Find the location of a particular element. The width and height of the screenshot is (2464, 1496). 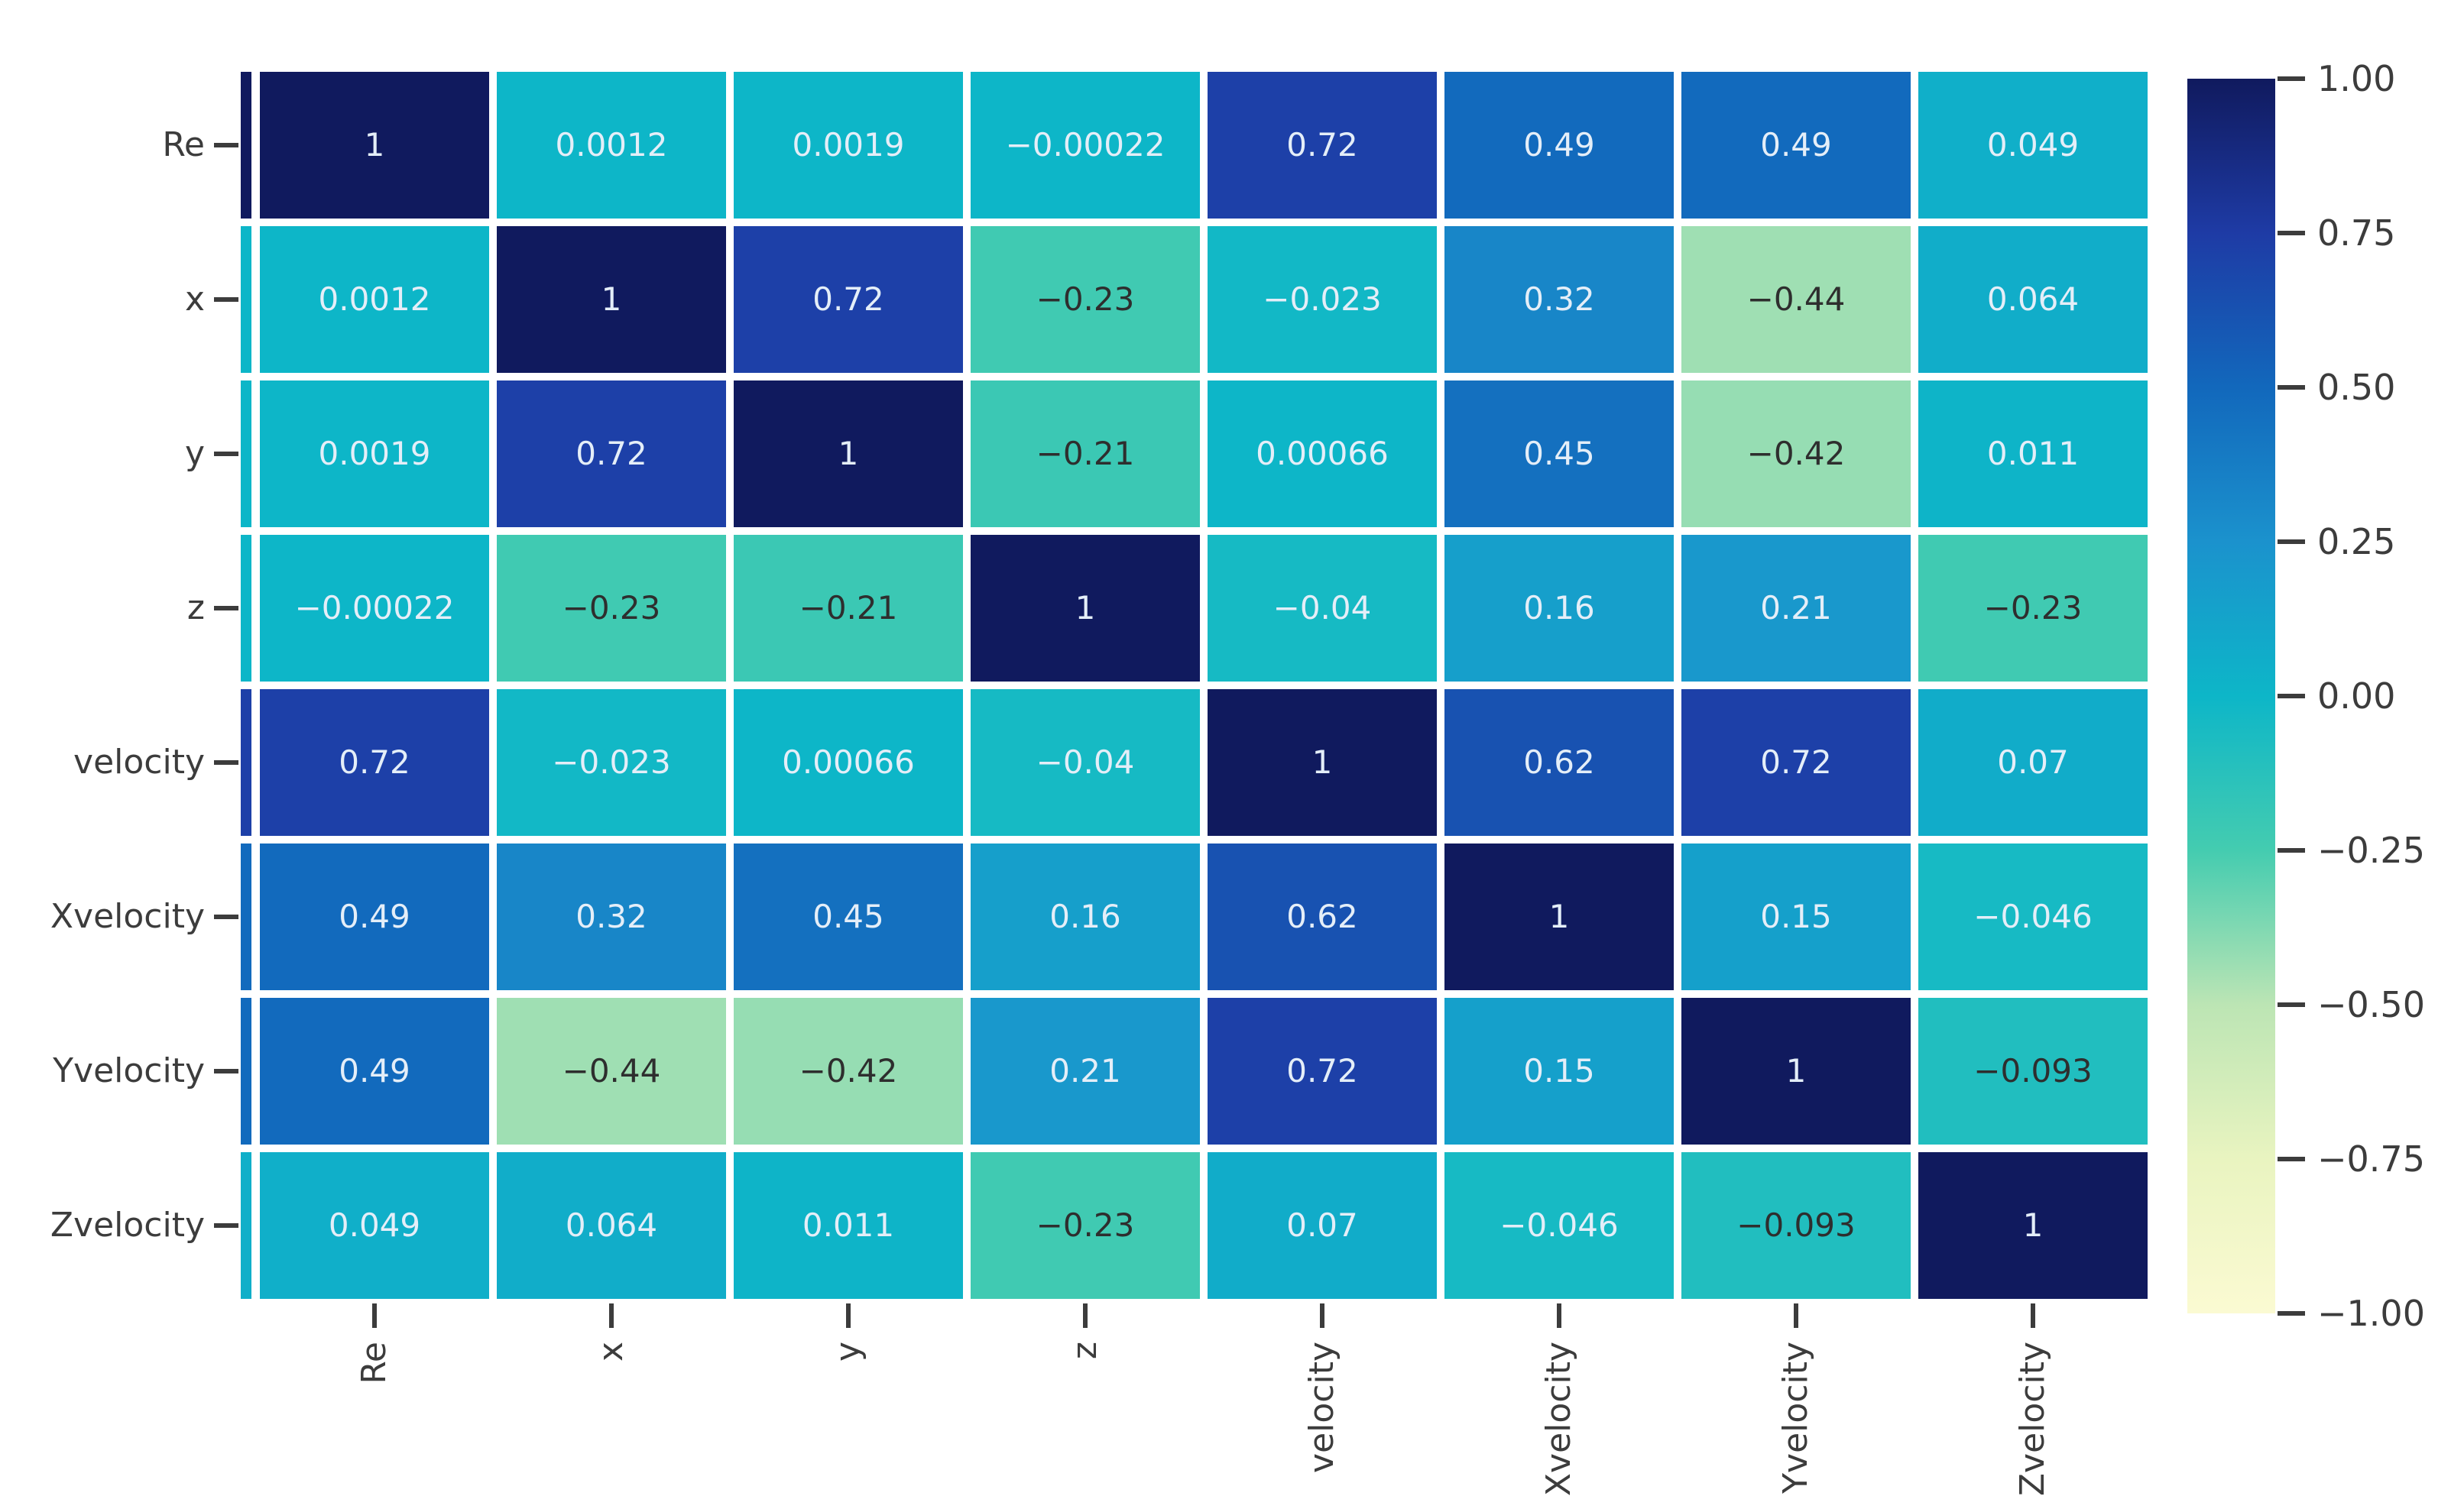

cell-value: 0.00066 is located at coordinates (848, 762).